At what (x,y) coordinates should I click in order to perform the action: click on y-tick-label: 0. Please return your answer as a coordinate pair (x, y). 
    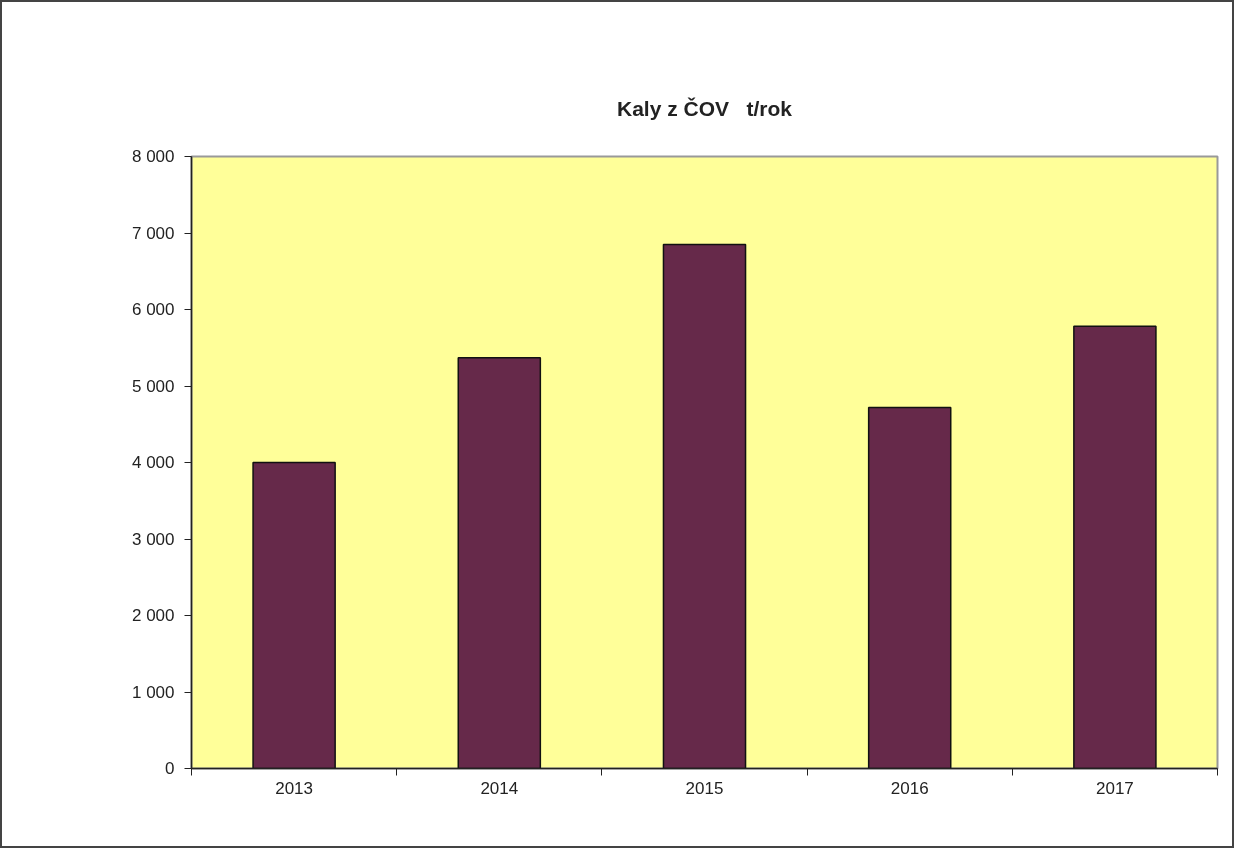
    Looking at the image, I should click on (170, 768).